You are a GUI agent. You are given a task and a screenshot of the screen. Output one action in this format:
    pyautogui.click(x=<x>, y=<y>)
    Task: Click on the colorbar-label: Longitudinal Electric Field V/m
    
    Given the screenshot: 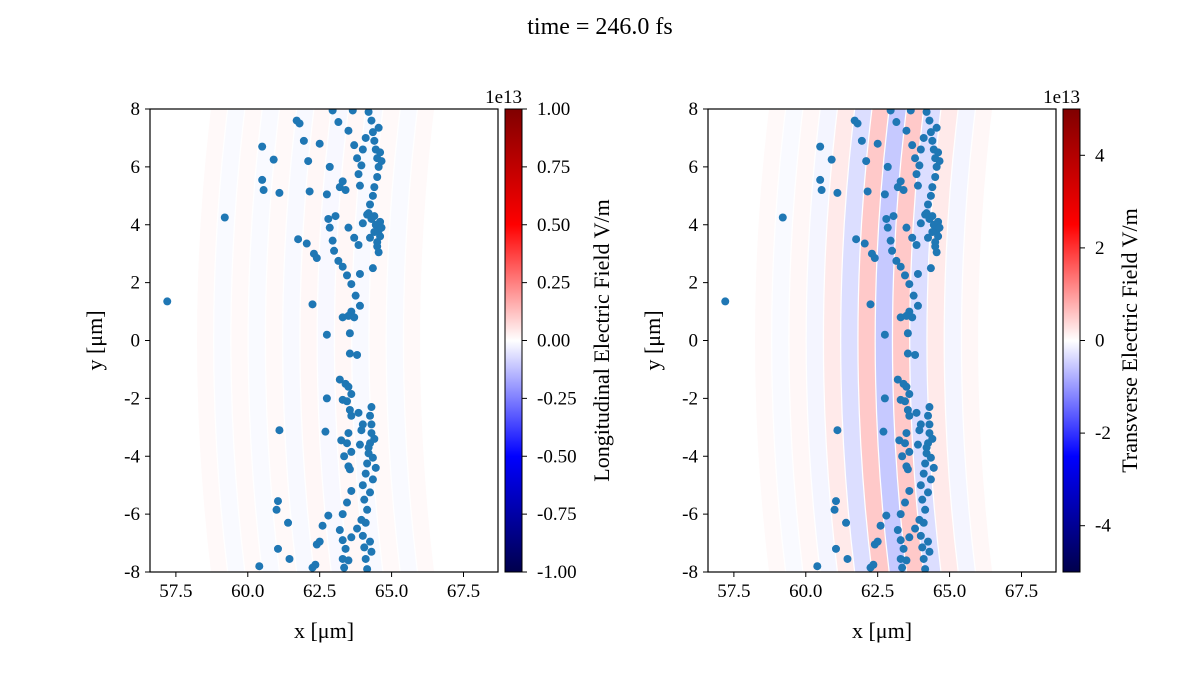 What is the action you would take?
    pyautogui.click(x=601, y=340)
    